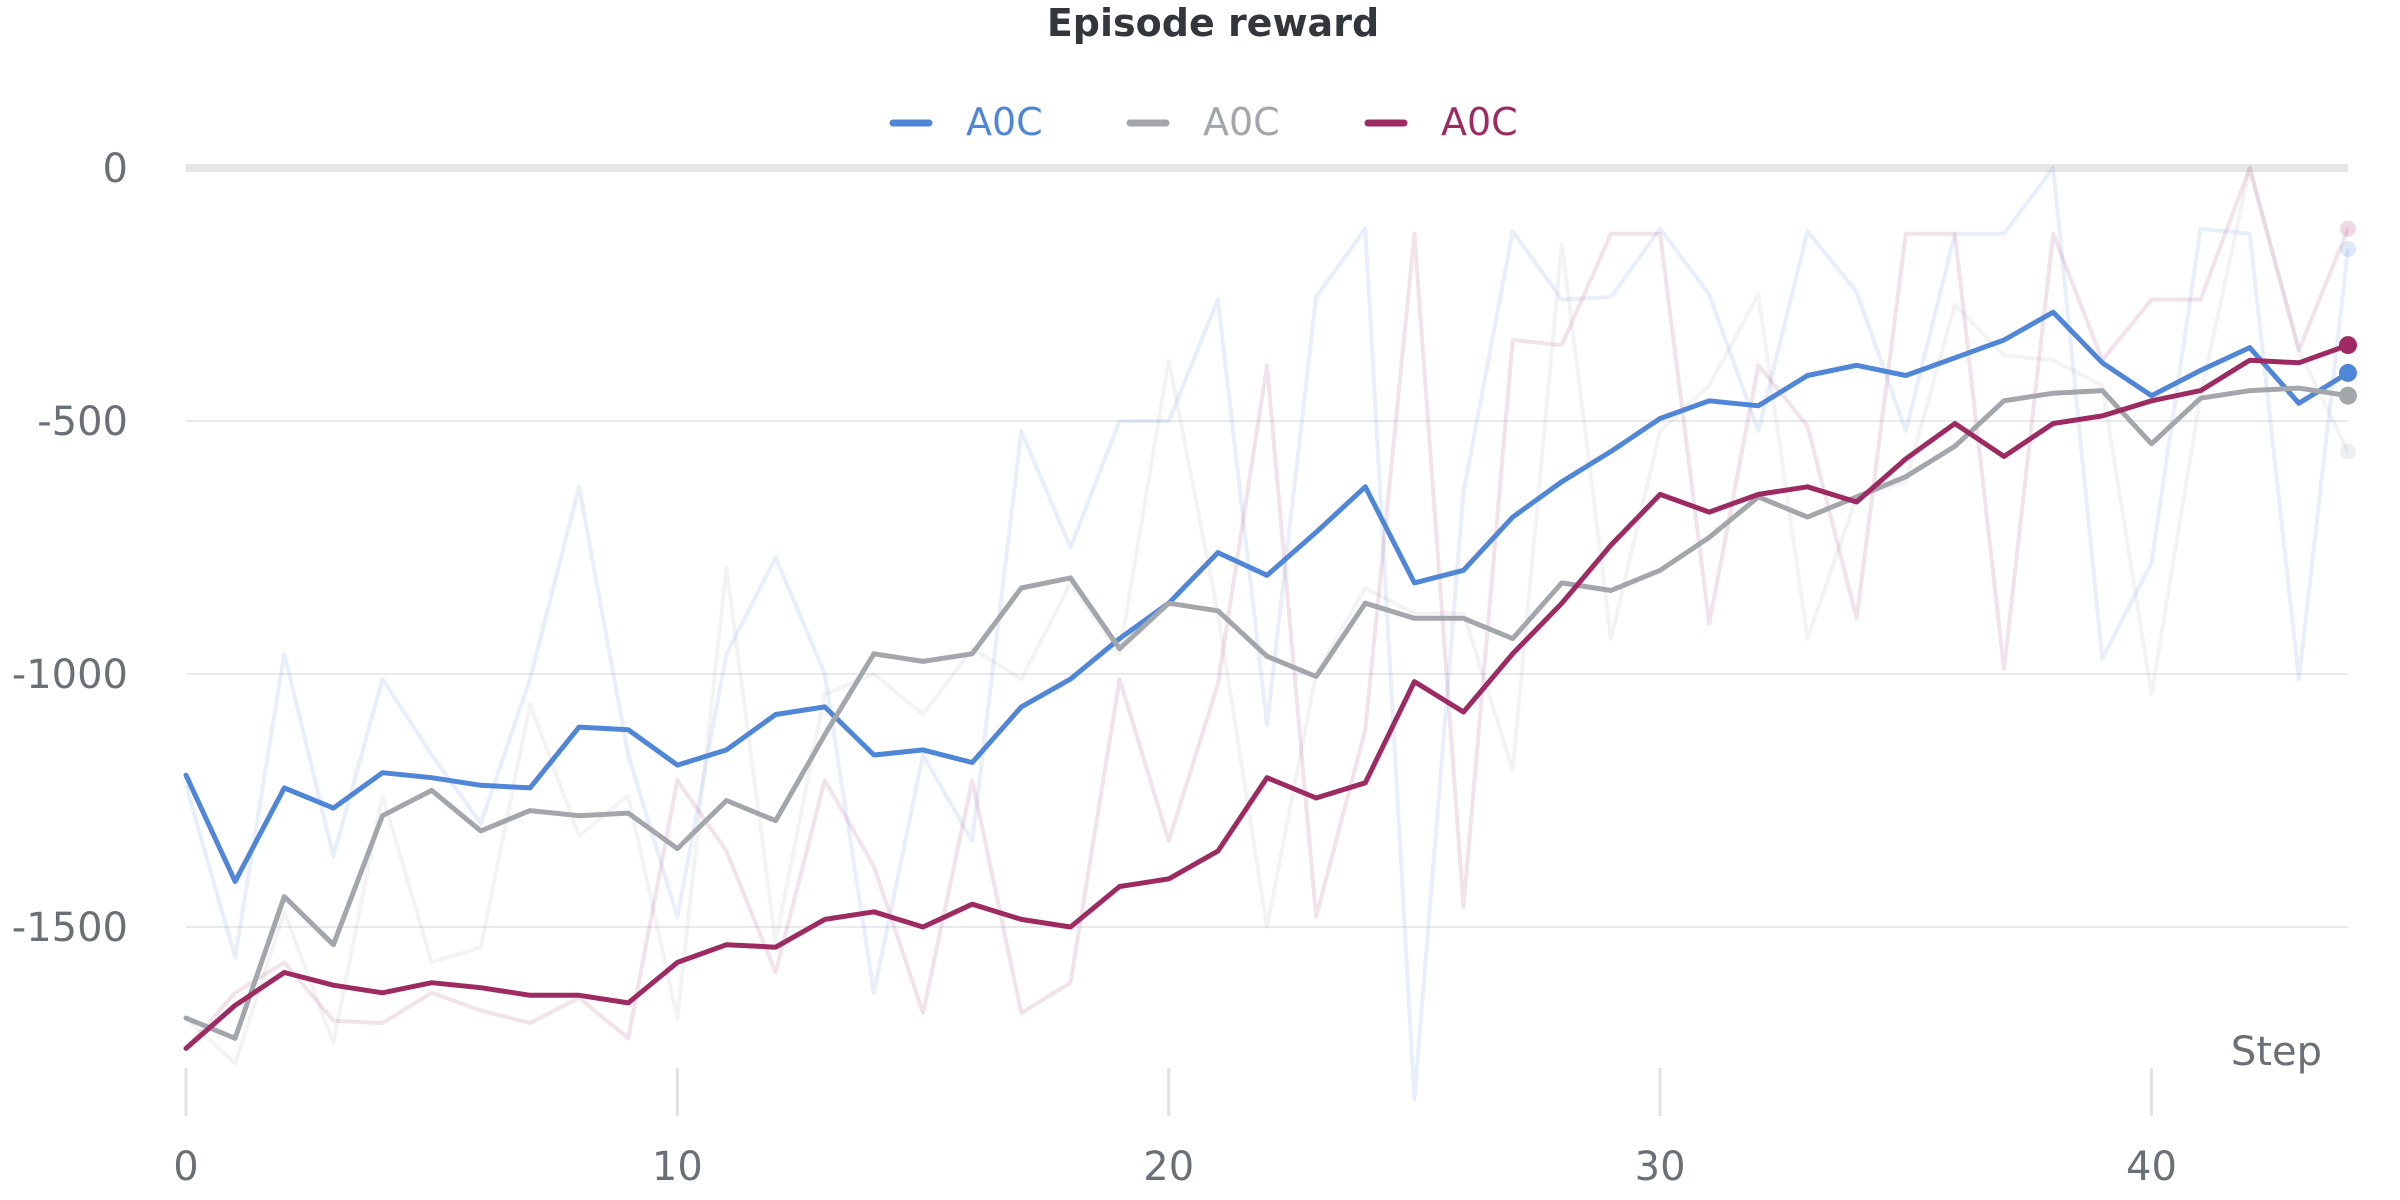 This screenshot has height=1200, width=2400. I want to click on legend-label-0: A0C, so click(1004, 122).